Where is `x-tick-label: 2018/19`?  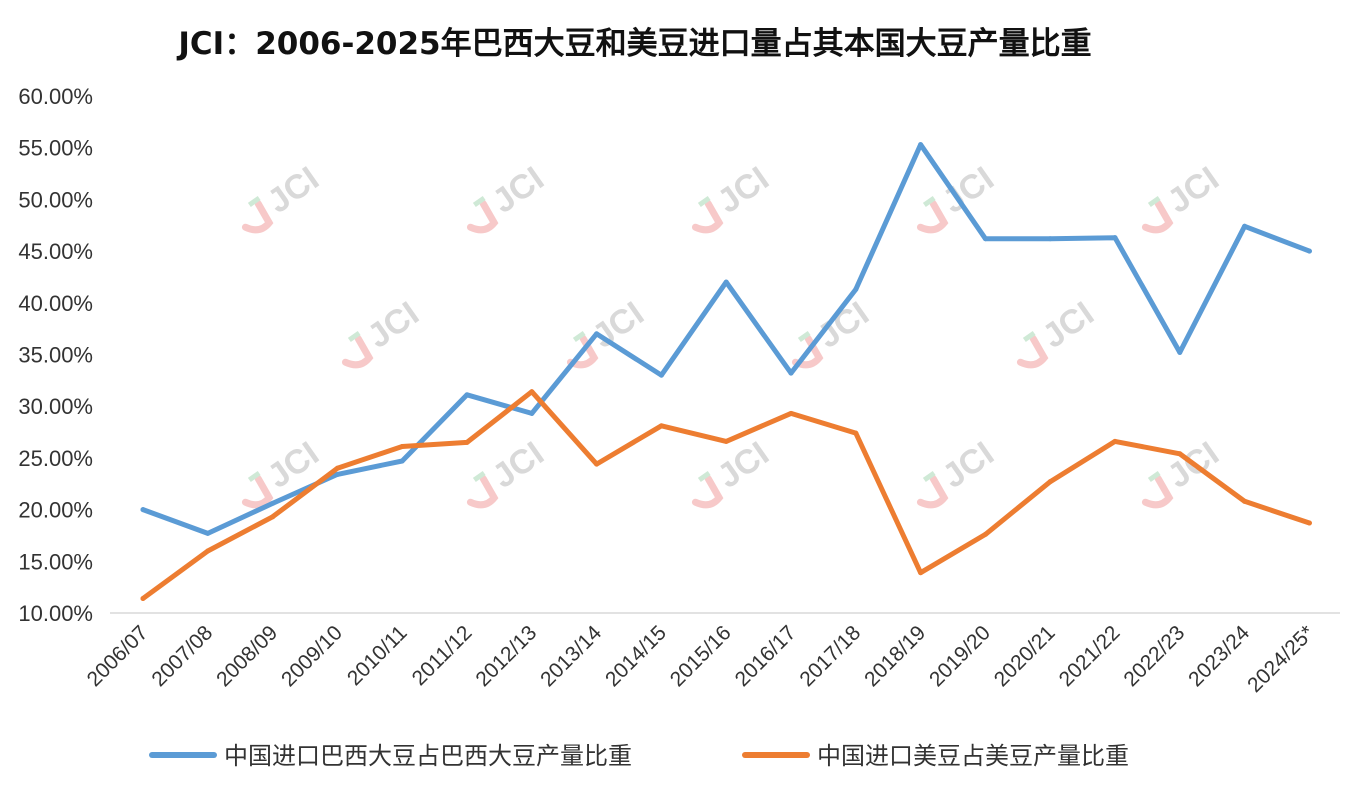
x-tick-label: 2018/19 is located at coordinates (895, 656).